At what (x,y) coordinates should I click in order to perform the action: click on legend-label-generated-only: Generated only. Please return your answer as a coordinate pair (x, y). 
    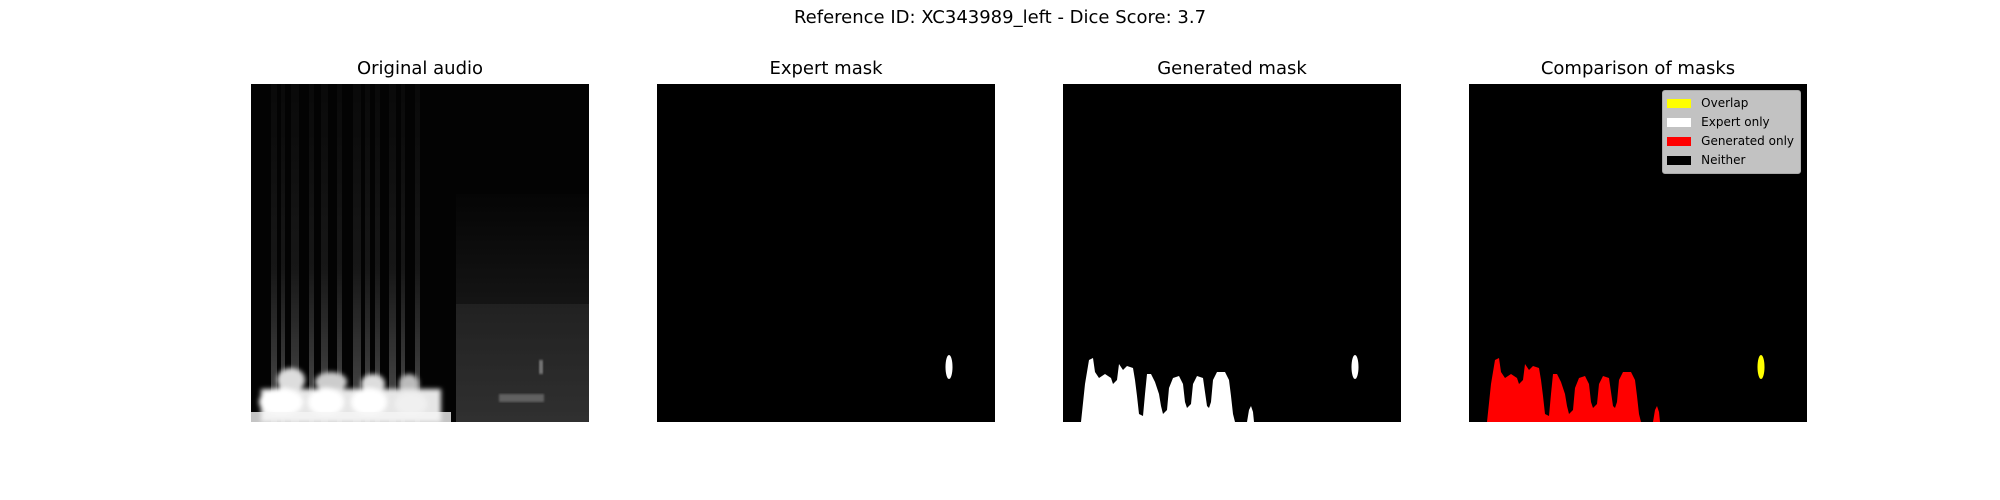
    Looking at the image, I should click on (1747, 141).